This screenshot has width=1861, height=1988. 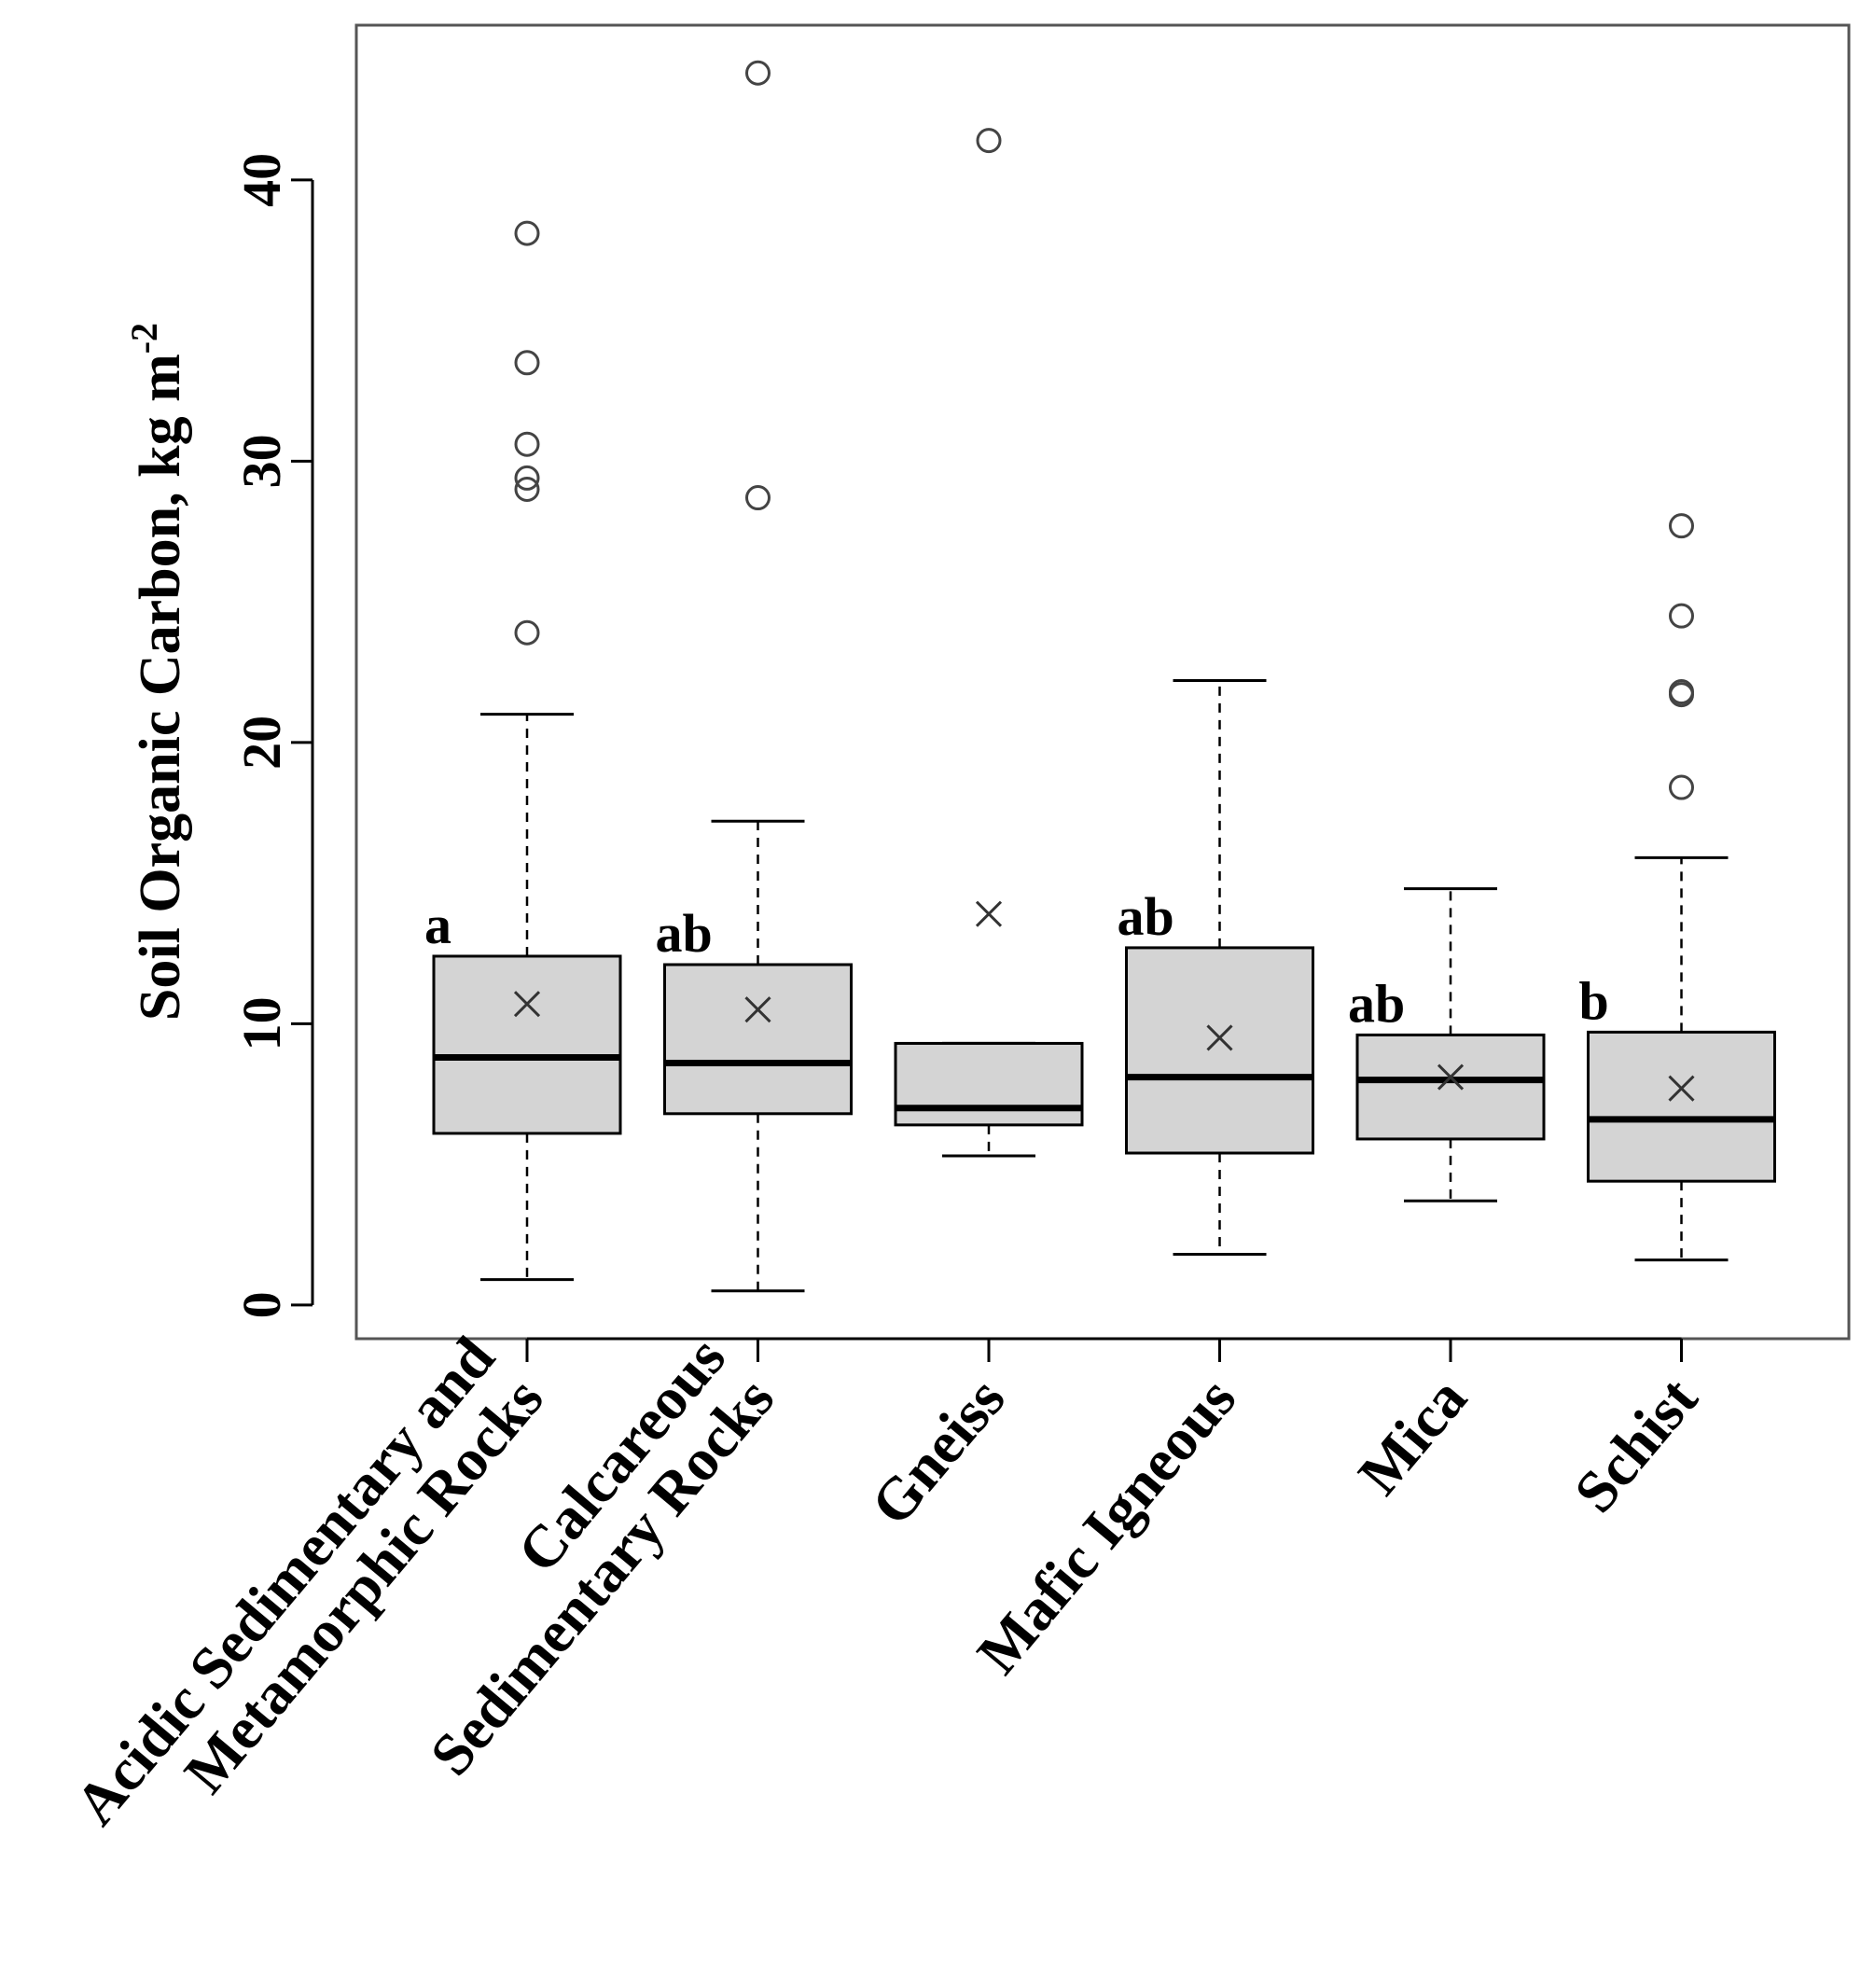 I want to click on y-tick-label: 20, so click(x=261, y=743).